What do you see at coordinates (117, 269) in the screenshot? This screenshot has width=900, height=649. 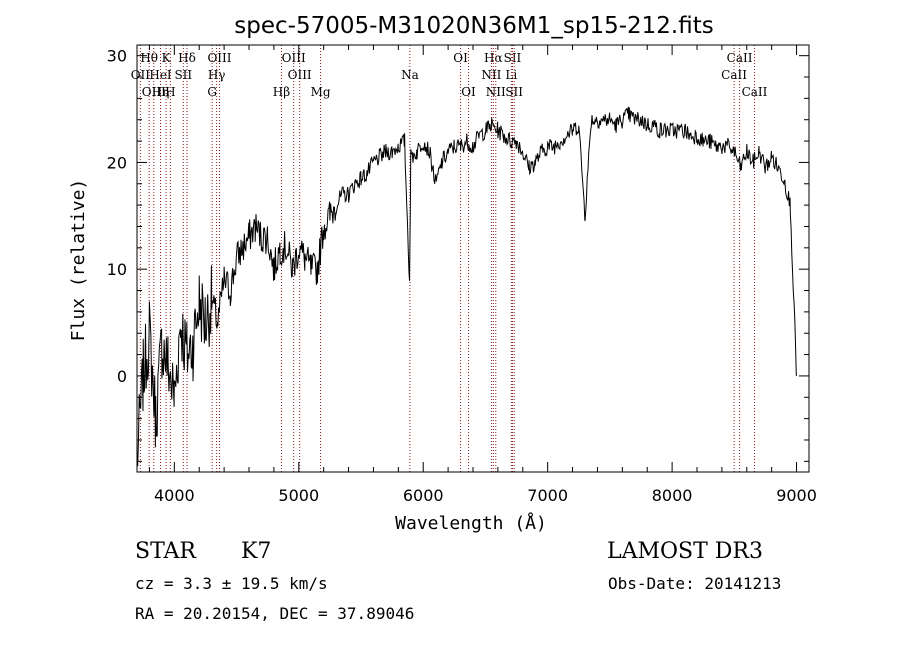 I see `y-tick-label: 10` at bounding box center [117, 269].